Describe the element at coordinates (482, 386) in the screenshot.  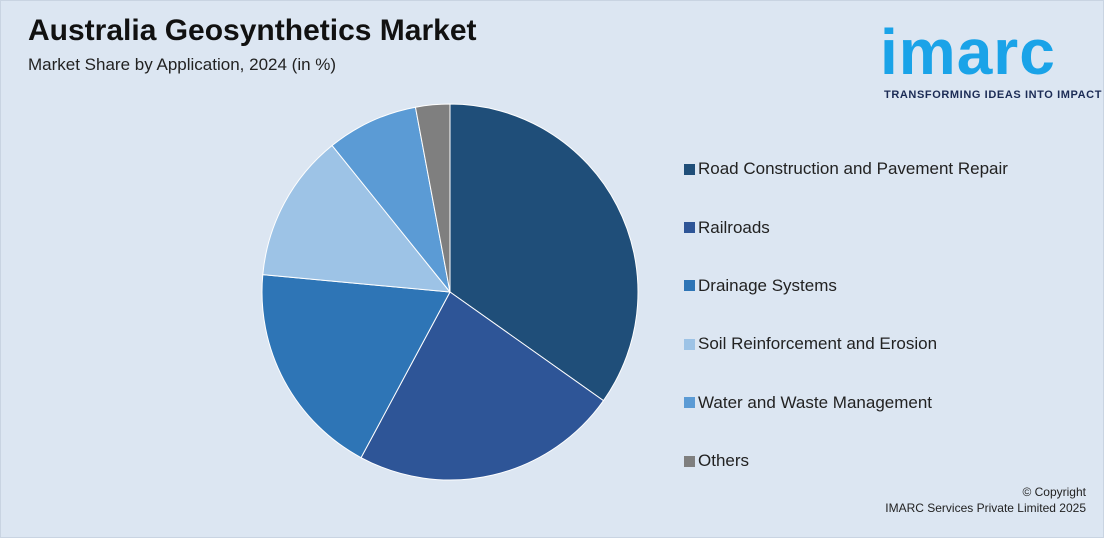
I see `pie-slice-railroads` at that location.